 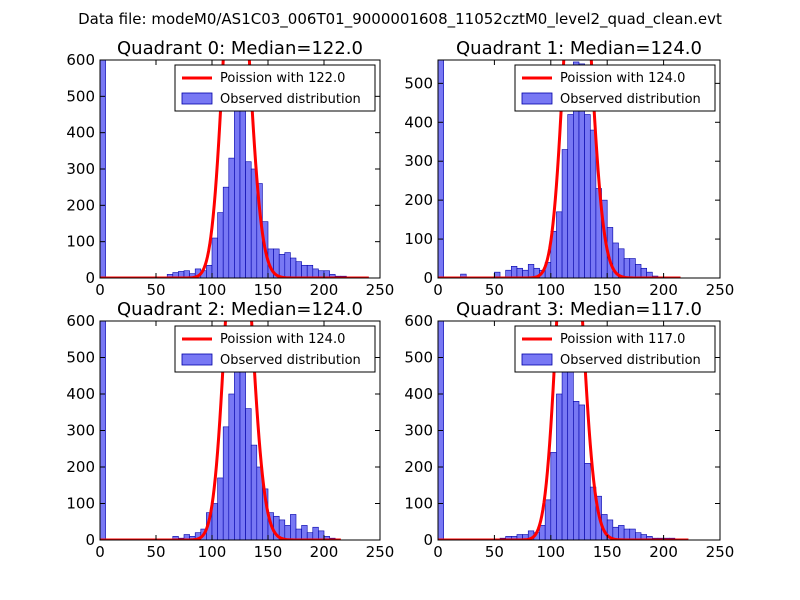 I want to click on legend: Poission with 117.0 Observed distribution, so click(x=615, y=349).